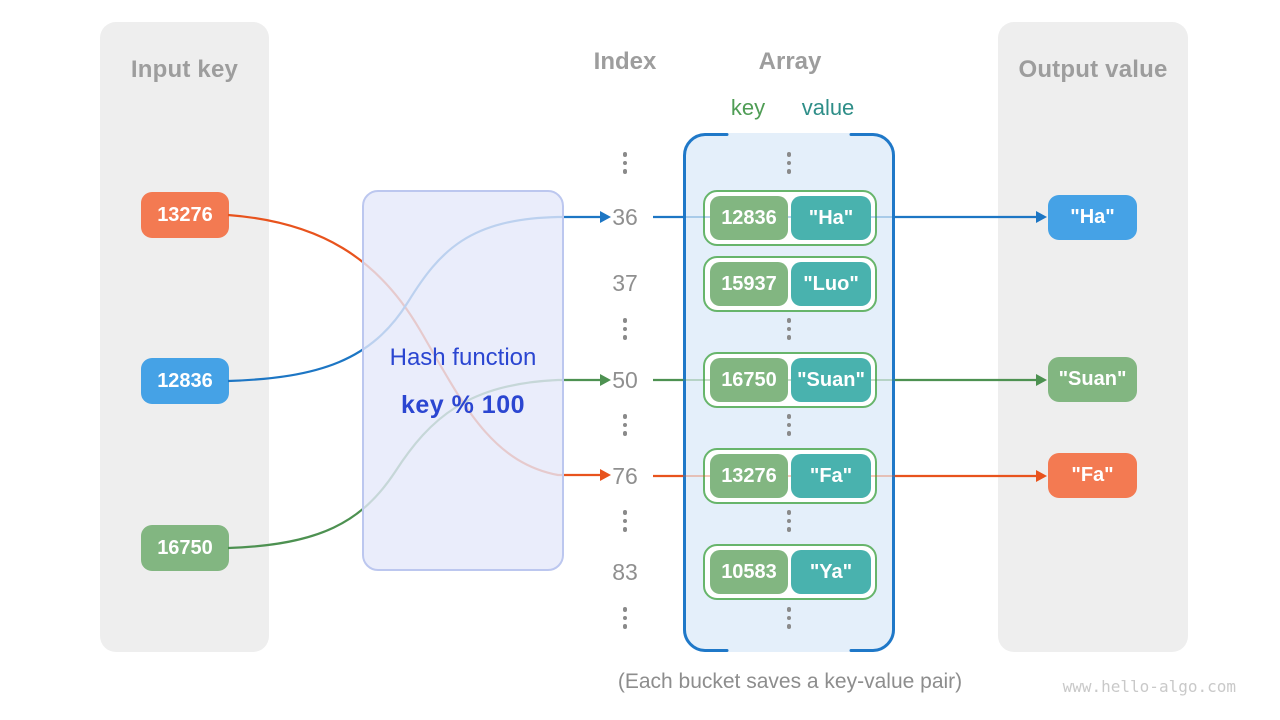  What do you see at coordinates (749, 218) in the screenshot?
I see `bucket-key-12836: 12836` at bounding box center [749, 218].